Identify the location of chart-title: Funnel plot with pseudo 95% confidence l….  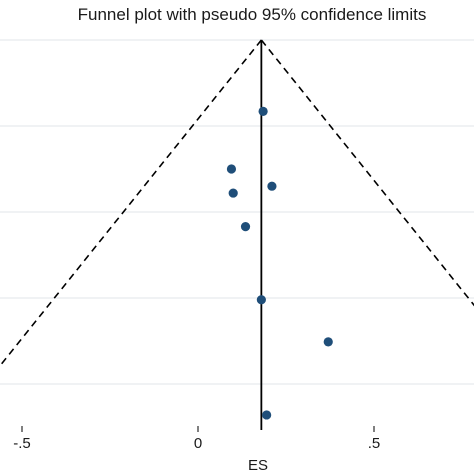
(252, 14).